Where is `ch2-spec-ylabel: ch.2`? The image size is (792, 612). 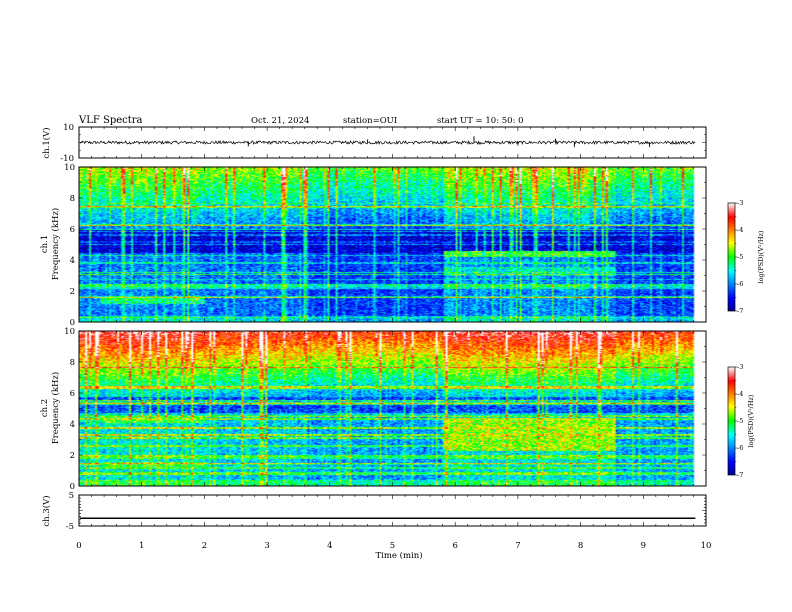
ch2-spec-ylabel: ch.2 is located at coordinates (45, 408).